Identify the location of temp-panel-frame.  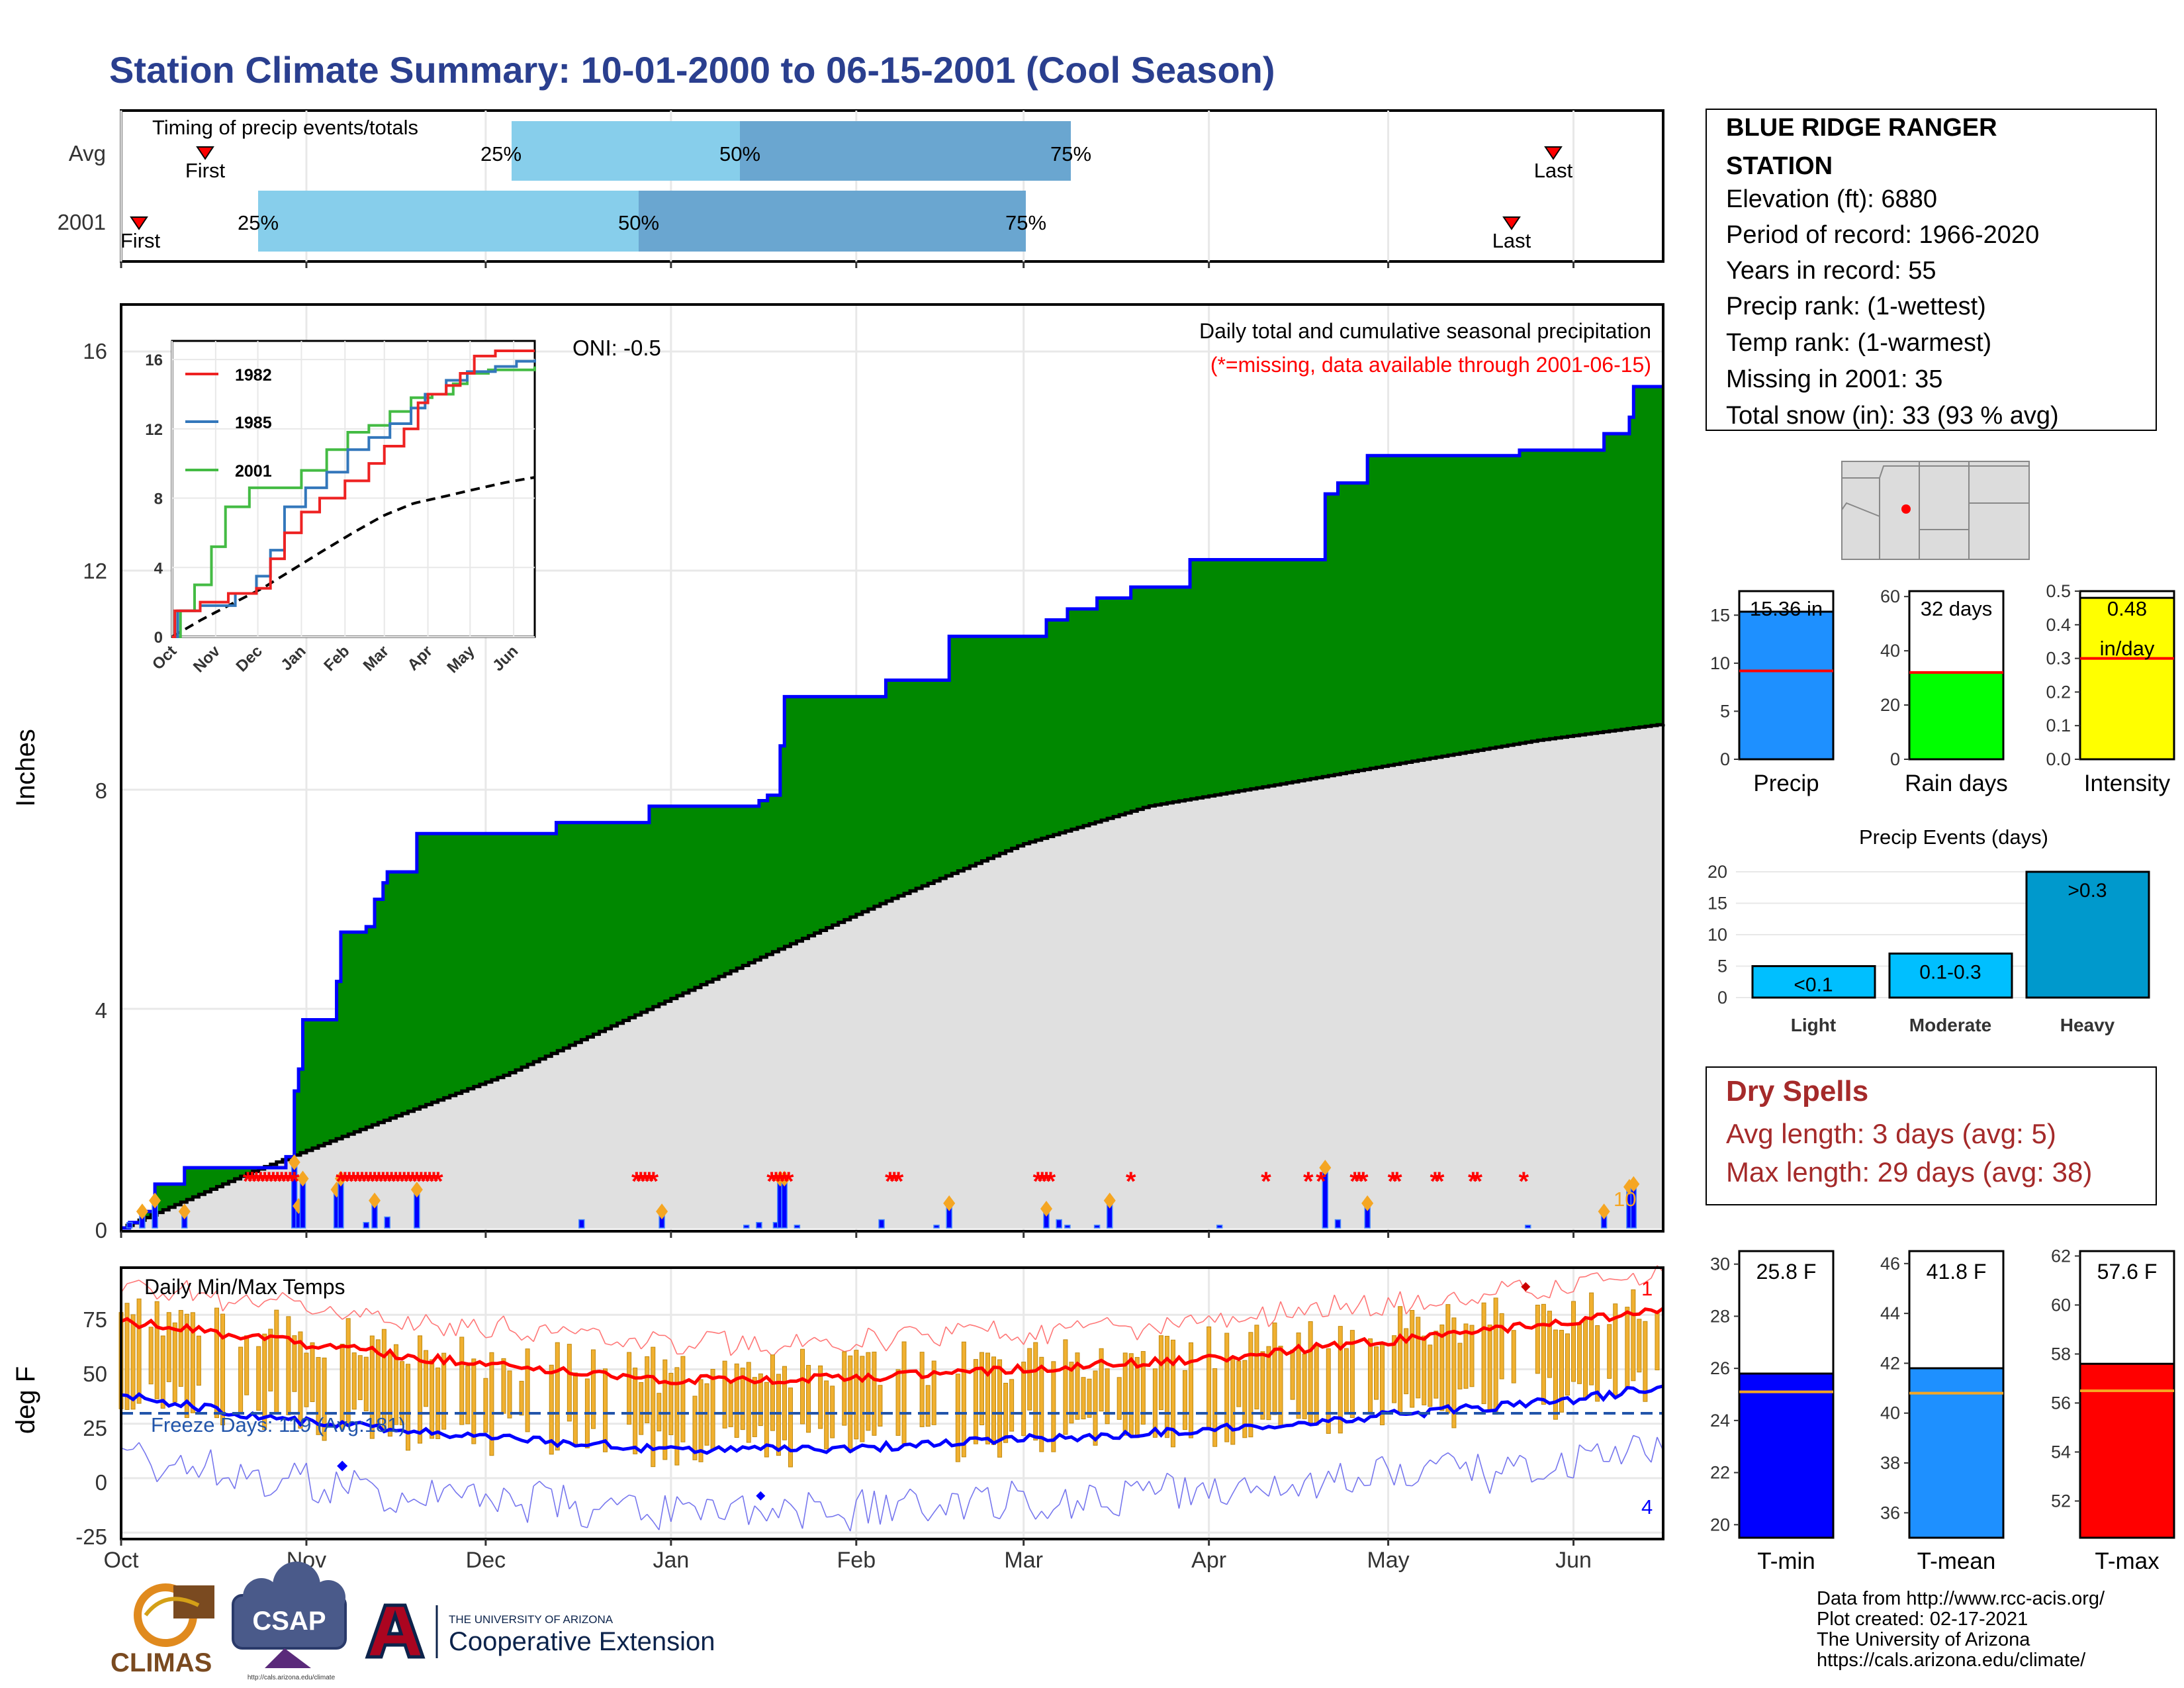
(892, 1403).